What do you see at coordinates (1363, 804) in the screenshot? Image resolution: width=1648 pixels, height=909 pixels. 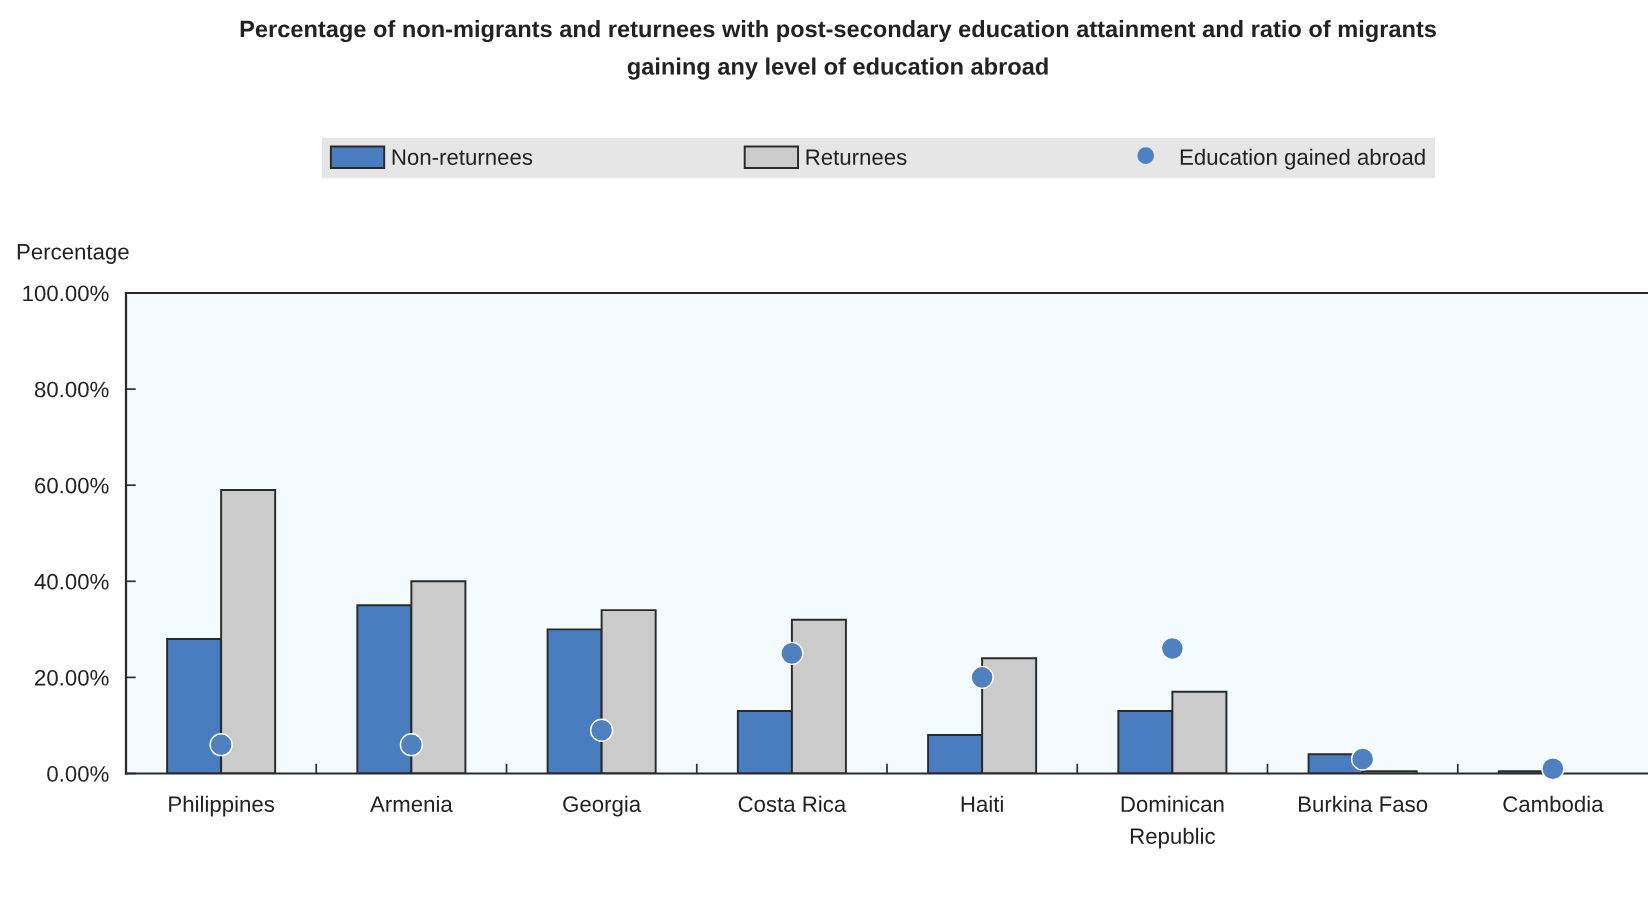 I see `x-tick-label: Burkina Faso` at bounding box center [1363, 804].